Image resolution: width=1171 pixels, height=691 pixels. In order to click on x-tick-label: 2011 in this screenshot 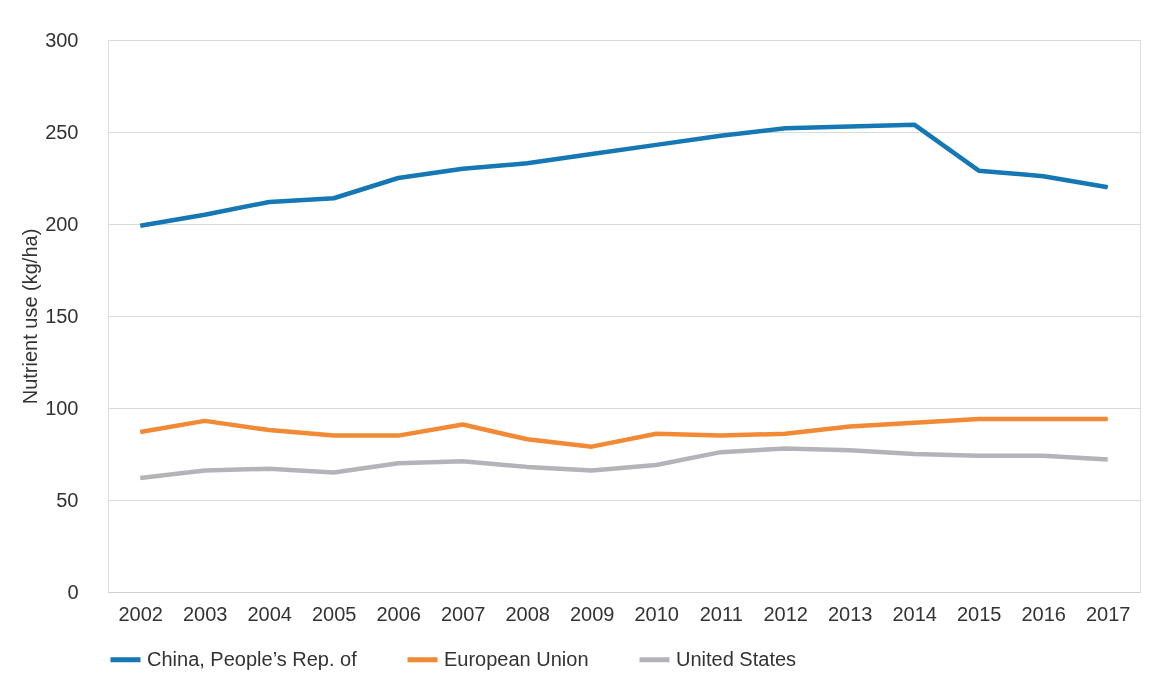, I will do `click(721, 613)`.